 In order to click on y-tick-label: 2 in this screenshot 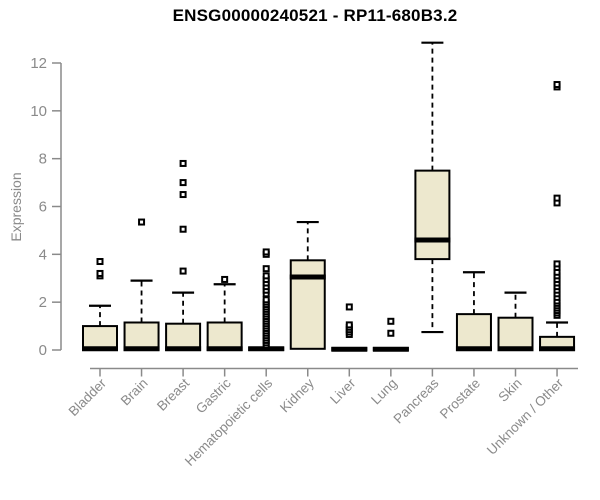, I will do `click(43, 302)`.